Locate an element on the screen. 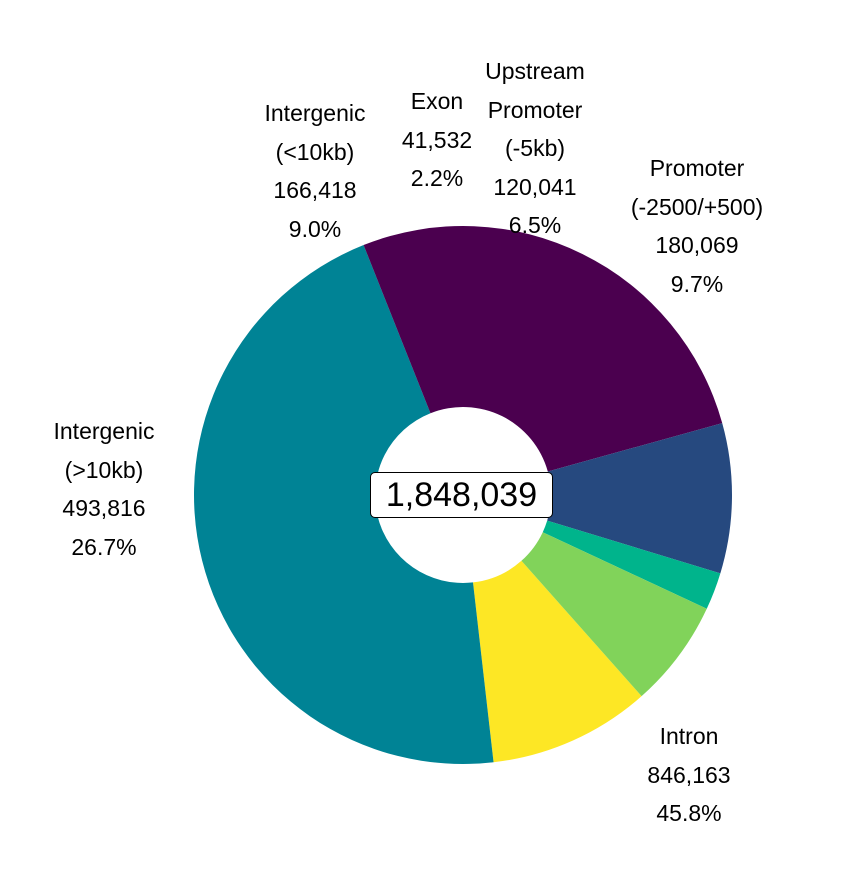 The width and height of the screenshot is (860, 880). label-percent: 6.5% is located at coordinates (535, 225).